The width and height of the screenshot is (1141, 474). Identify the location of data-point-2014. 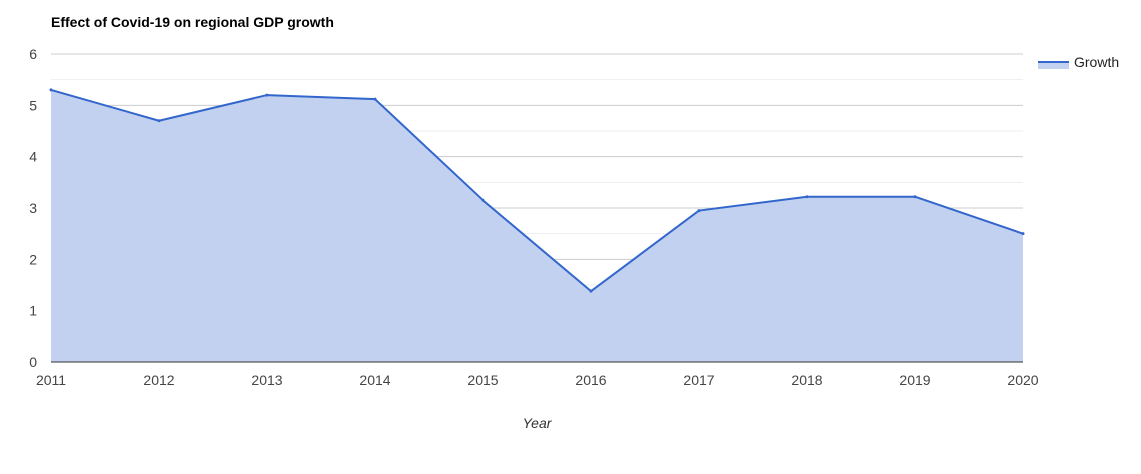
(375, 99).